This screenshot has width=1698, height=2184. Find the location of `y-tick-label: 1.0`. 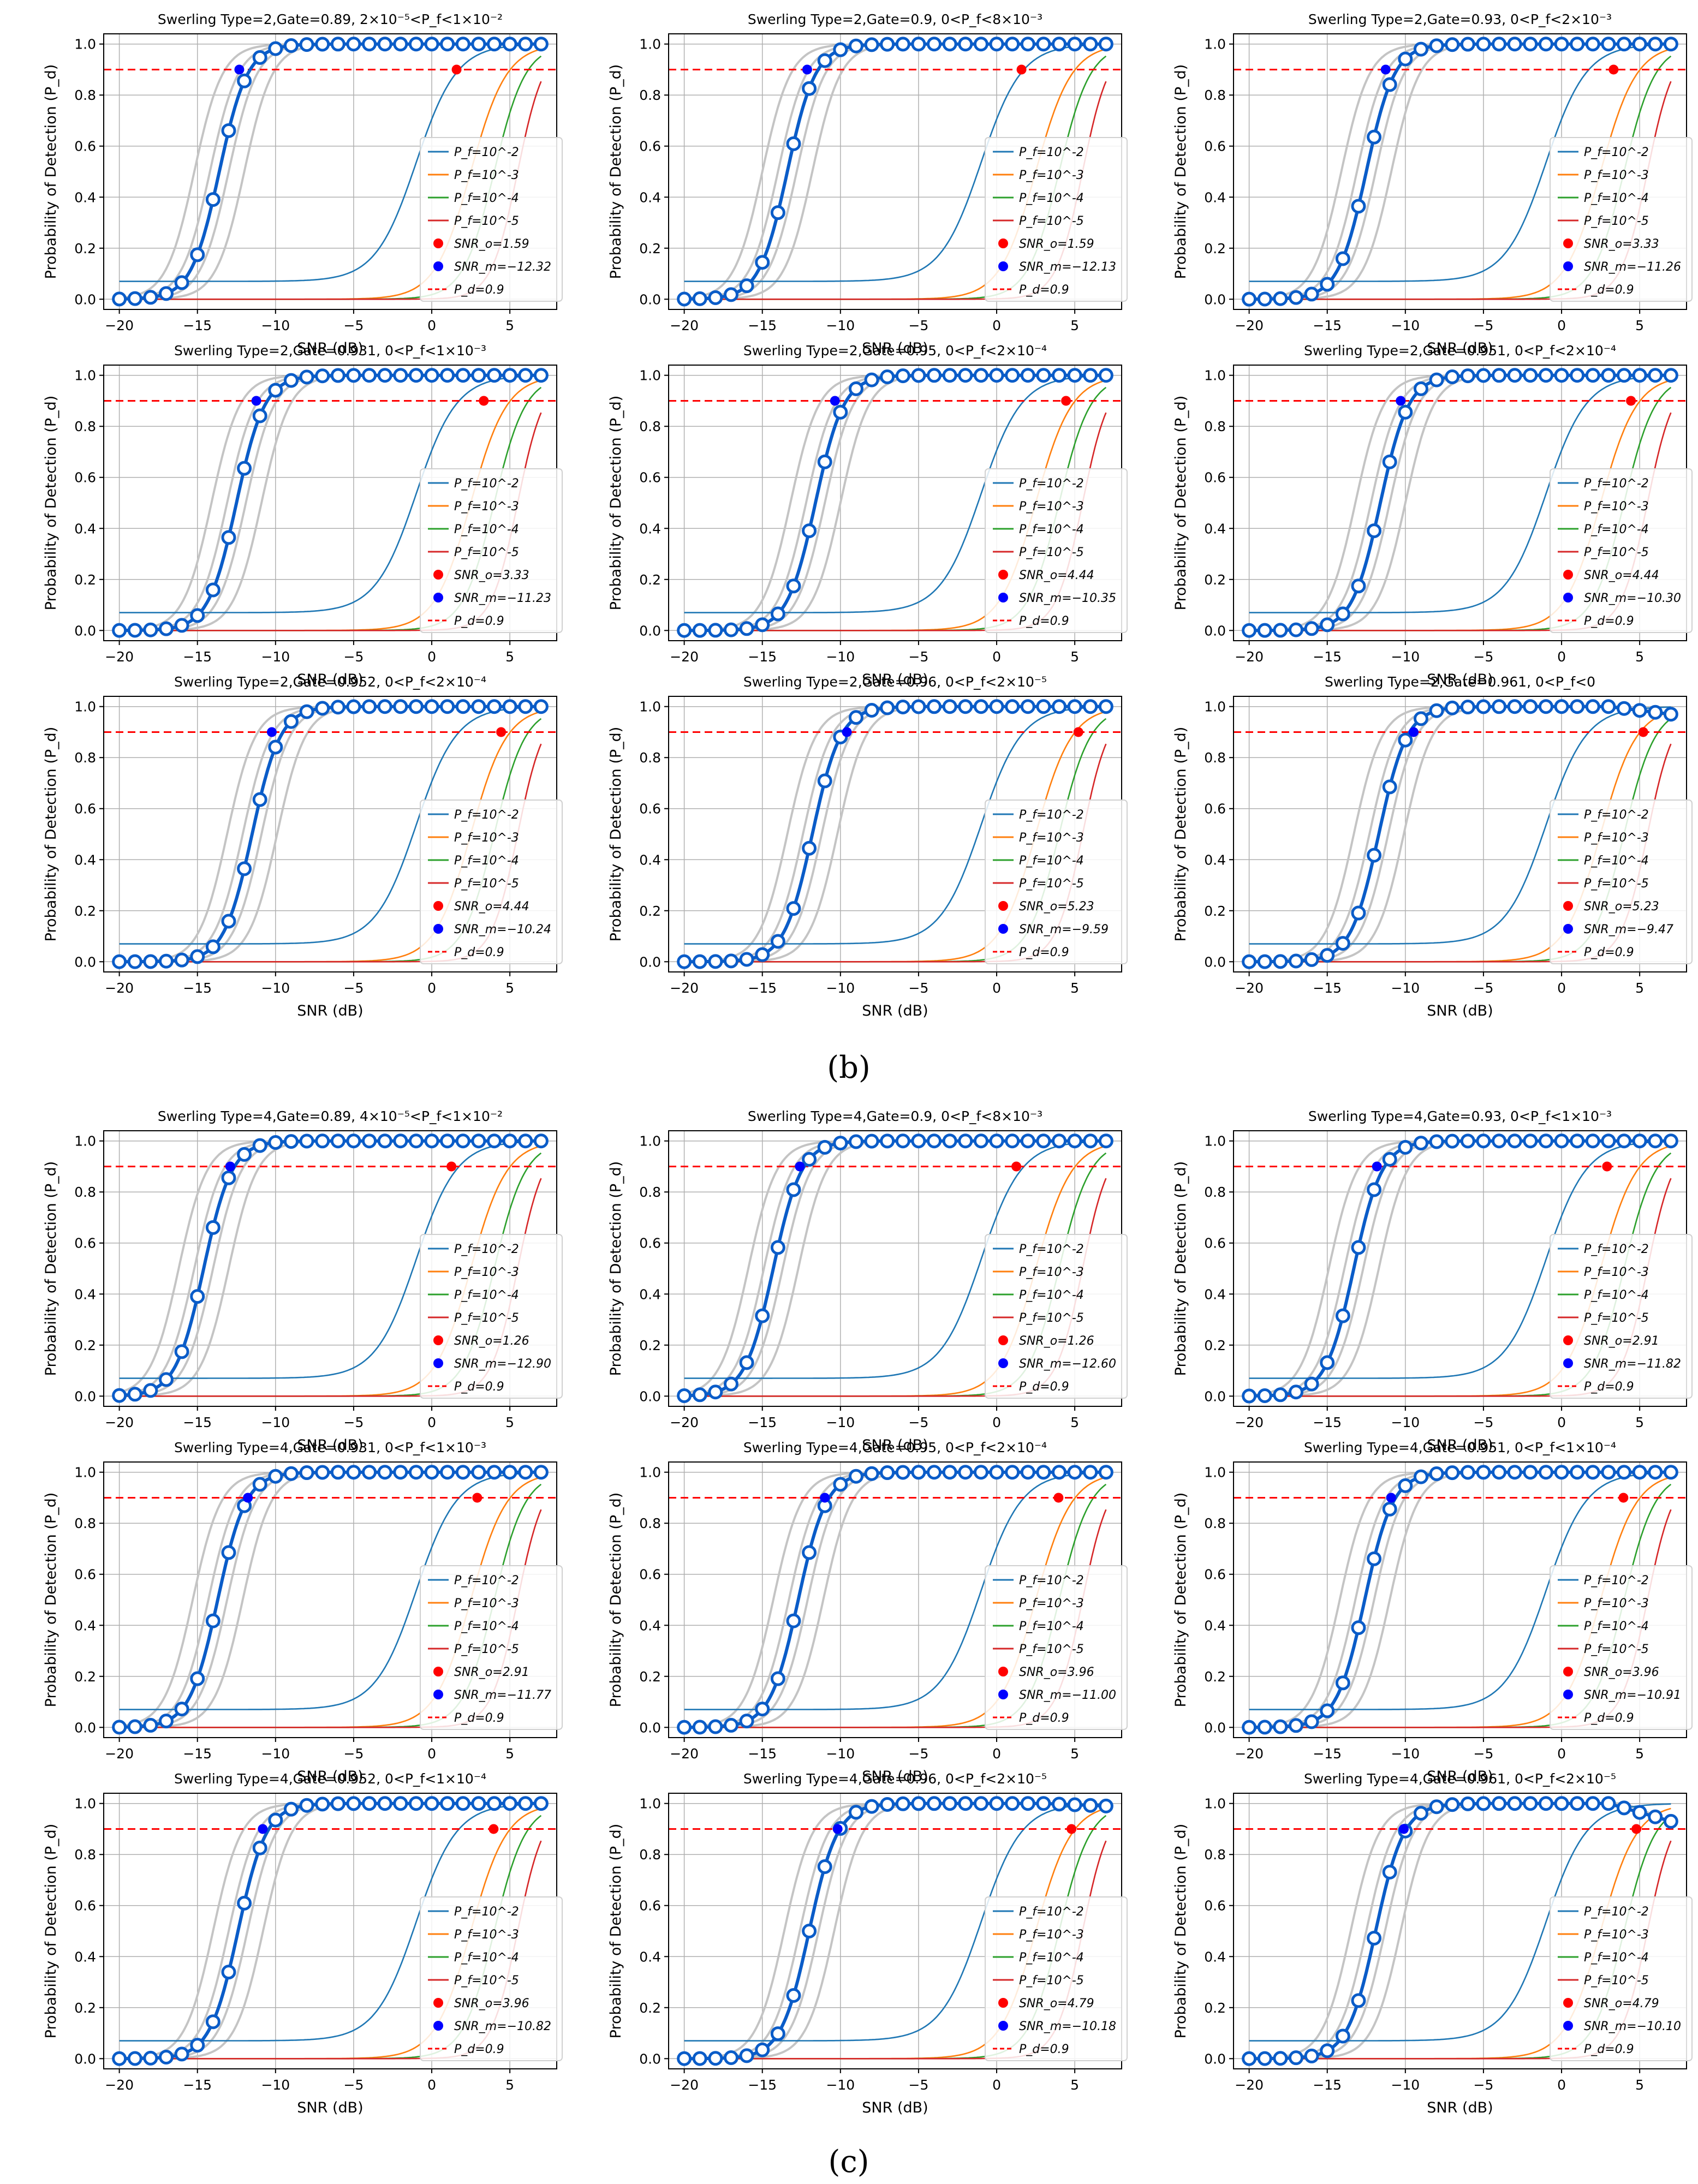

y-tick-label: 1.0 is located at coordinates (1215, 1804).